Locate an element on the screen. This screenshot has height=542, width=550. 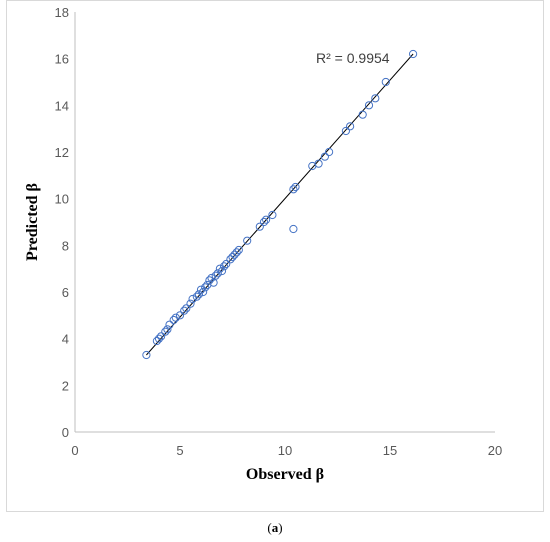
x-tick-label: 10 is located at coordinates (285, 450).